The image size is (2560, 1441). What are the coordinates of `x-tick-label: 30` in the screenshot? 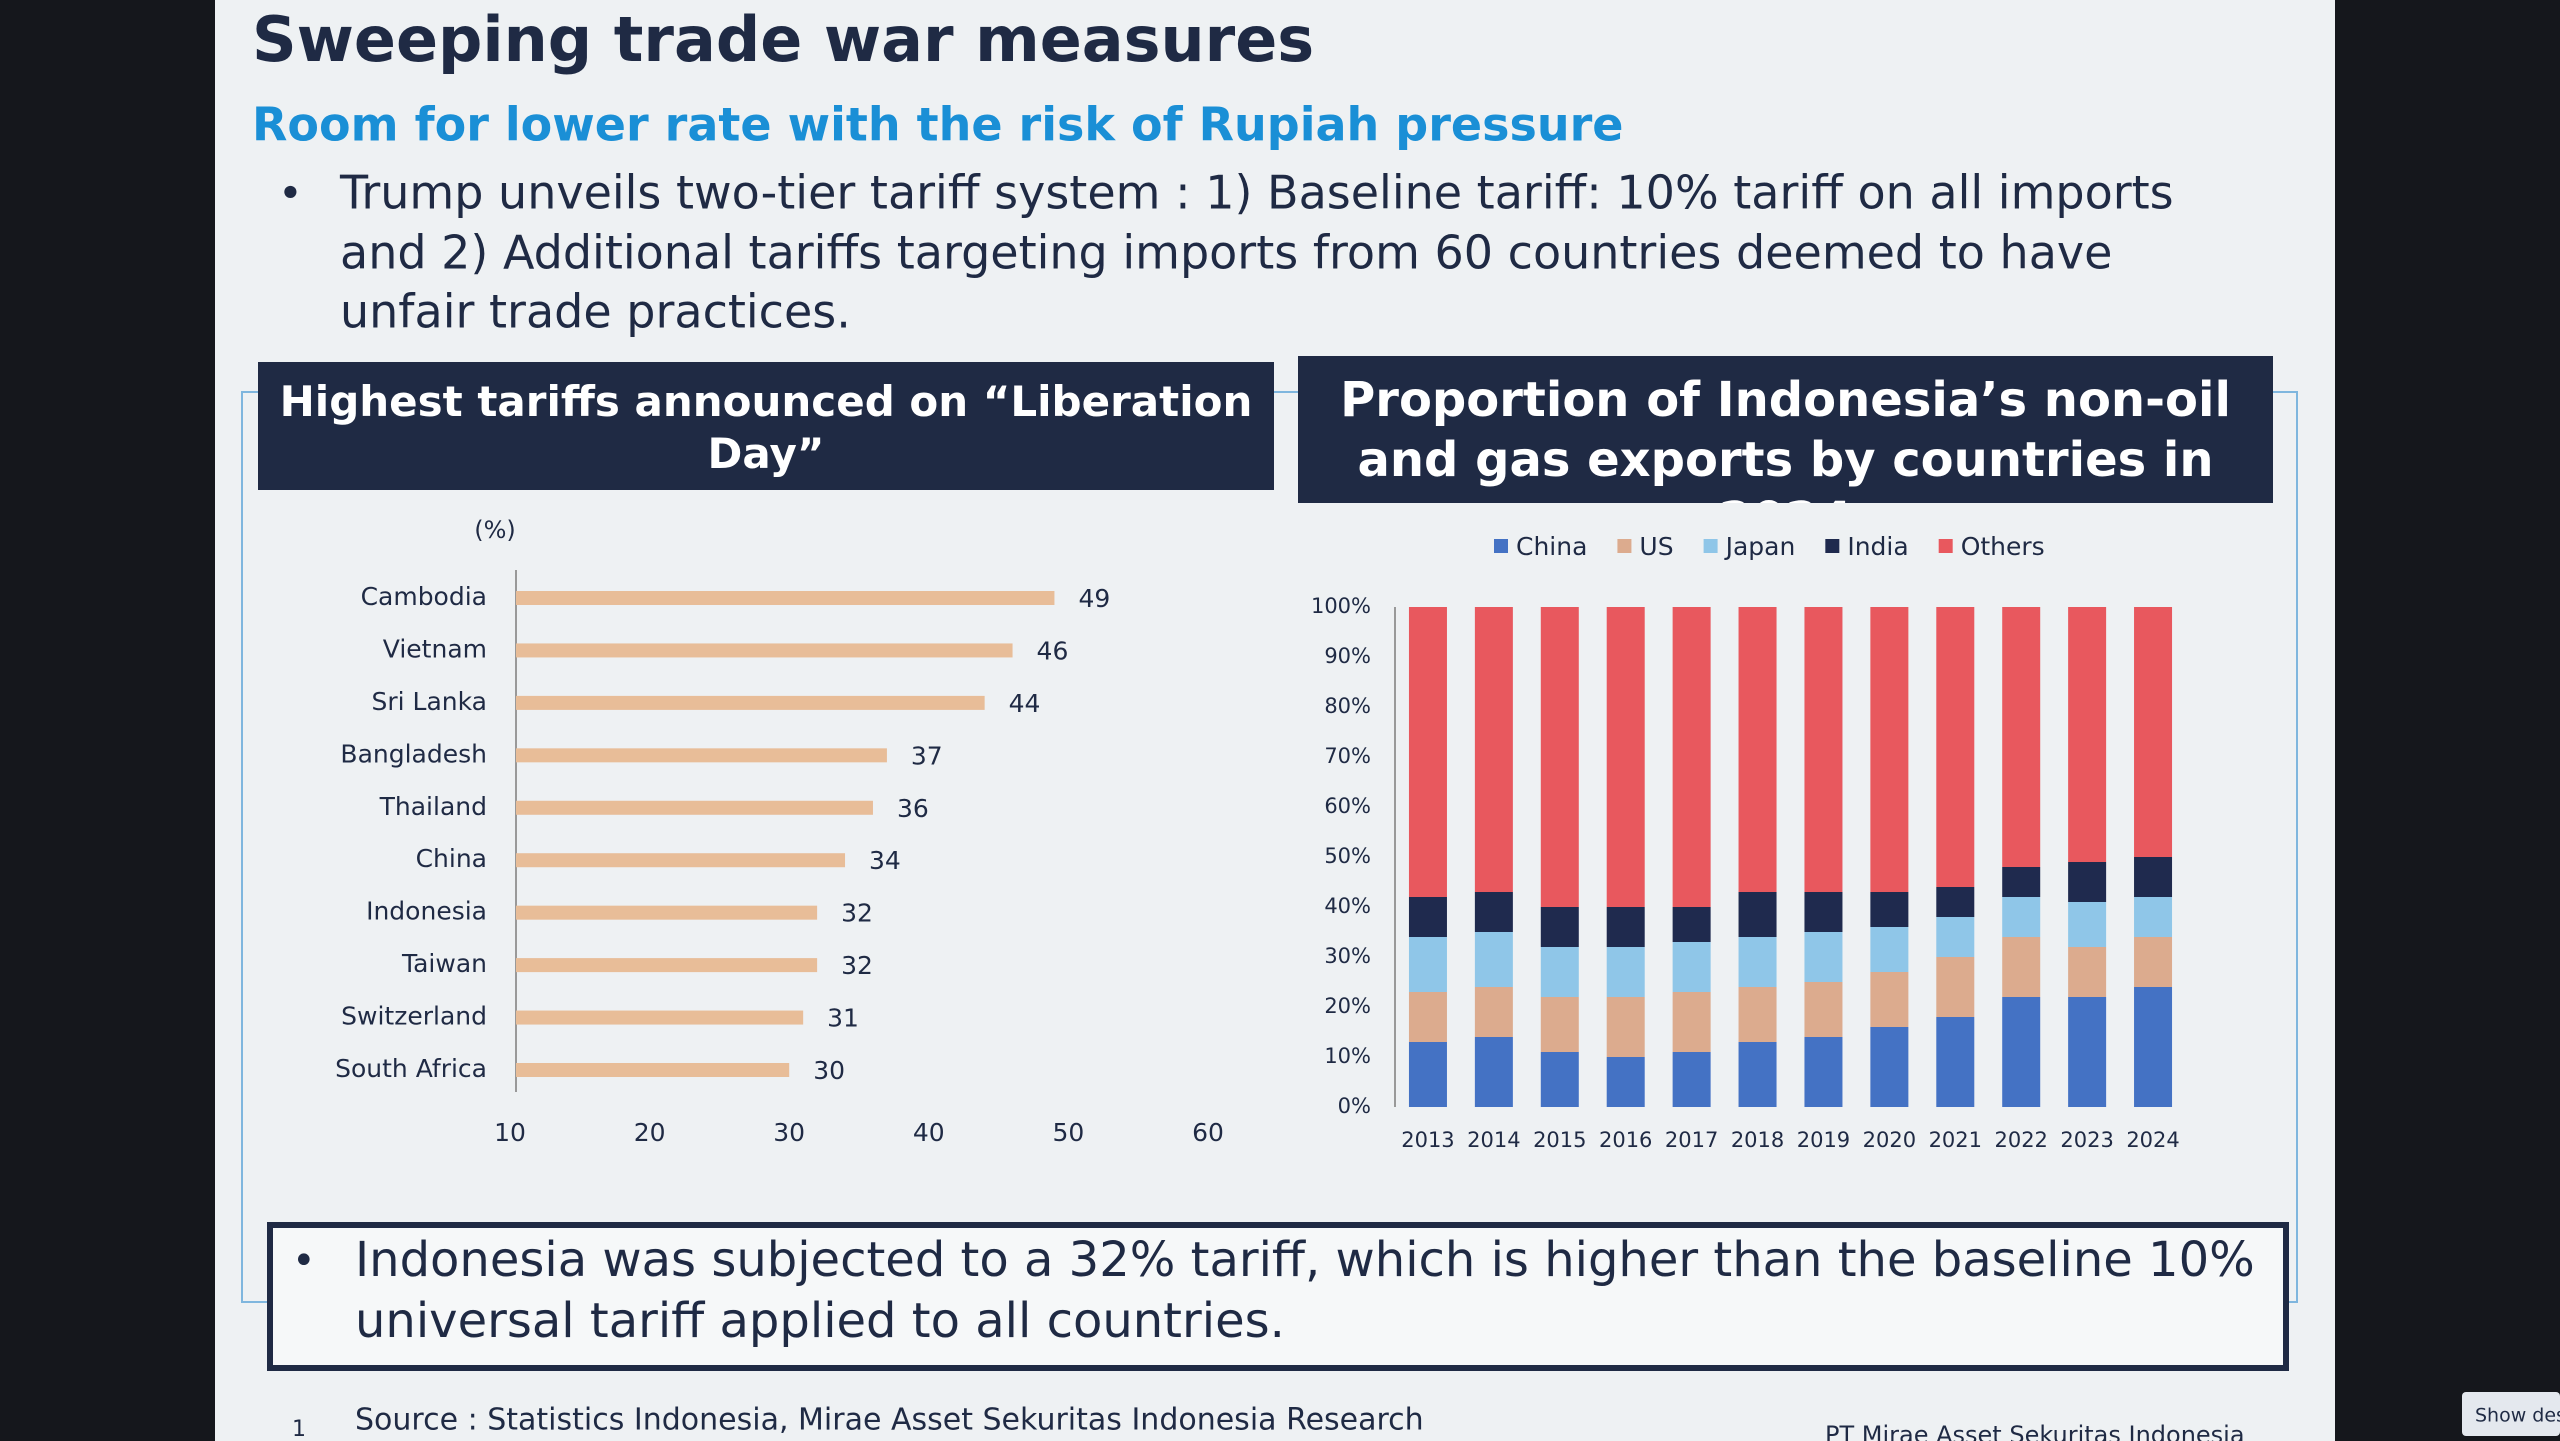 It's located at (789, 1132).